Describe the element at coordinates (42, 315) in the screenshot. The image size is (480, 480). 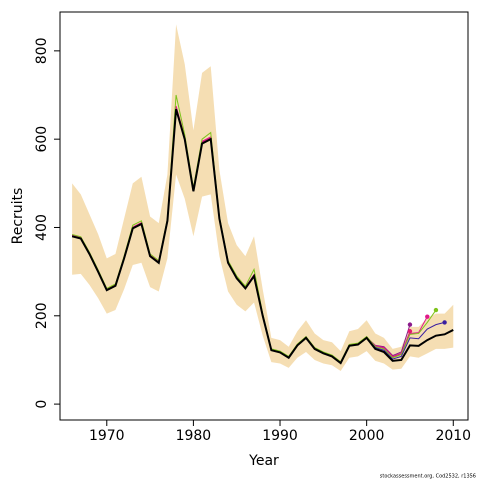
I see `y-tick-label: 200` at that location.